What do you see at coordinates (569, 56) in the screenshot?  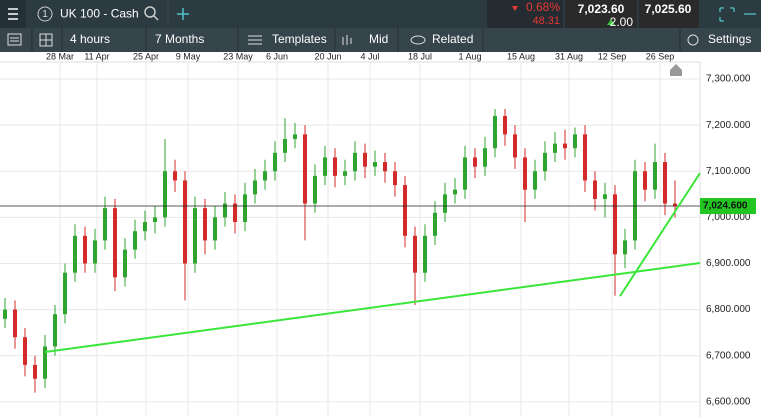 I see `x-tick-label: 31 Aug` at bounding box center [569, 56].